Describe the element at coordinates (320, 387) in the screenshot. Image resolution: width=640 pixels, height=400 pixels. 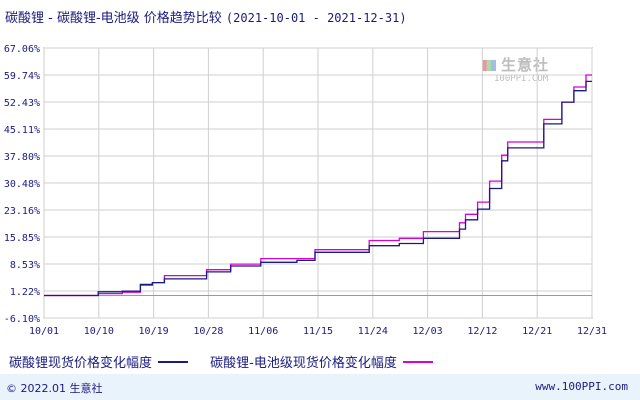
I see `footer-bar` at that location.